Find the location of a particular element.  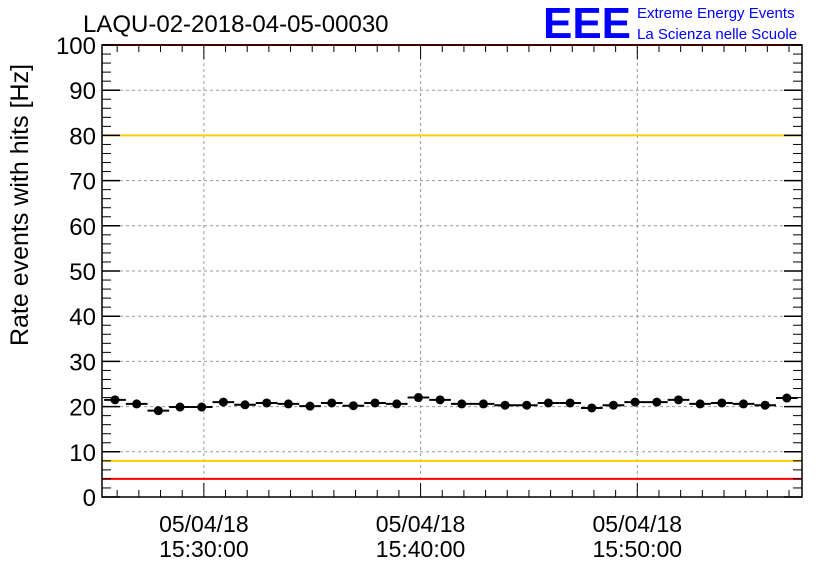

y-tick-label: 80 is located at coordinates (82, 136).